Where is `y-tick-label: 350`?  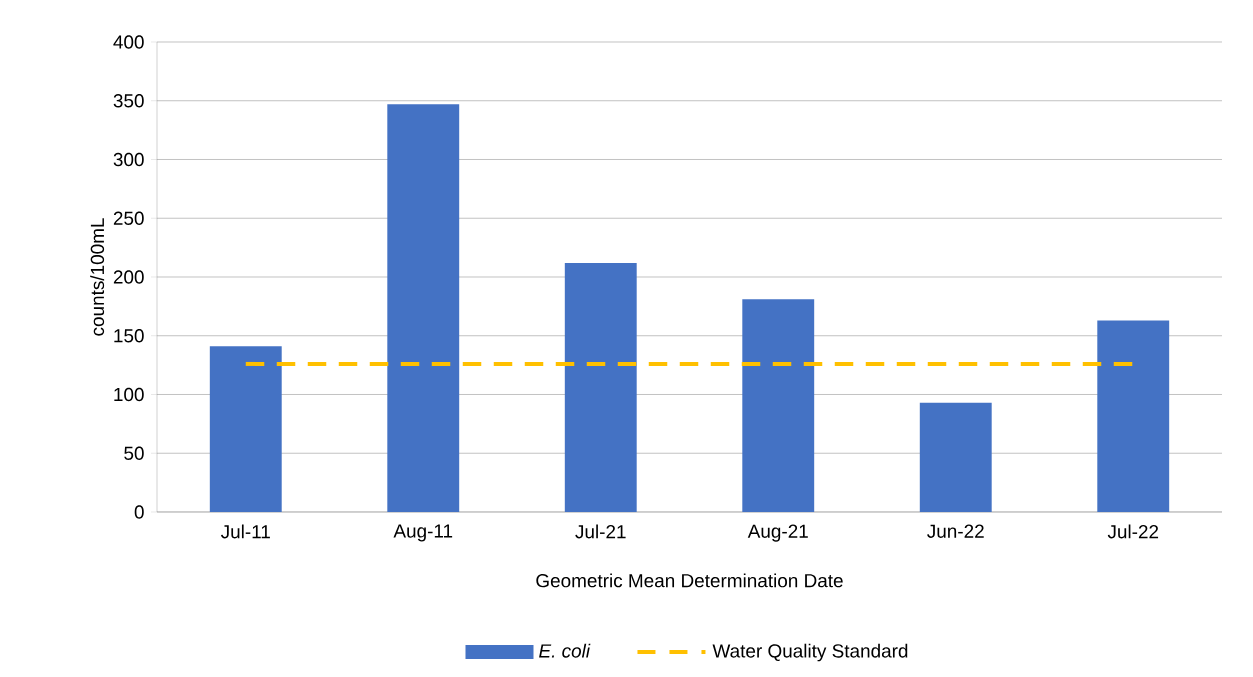 y-tick-label: 350 is located at coordinates (128, 101).